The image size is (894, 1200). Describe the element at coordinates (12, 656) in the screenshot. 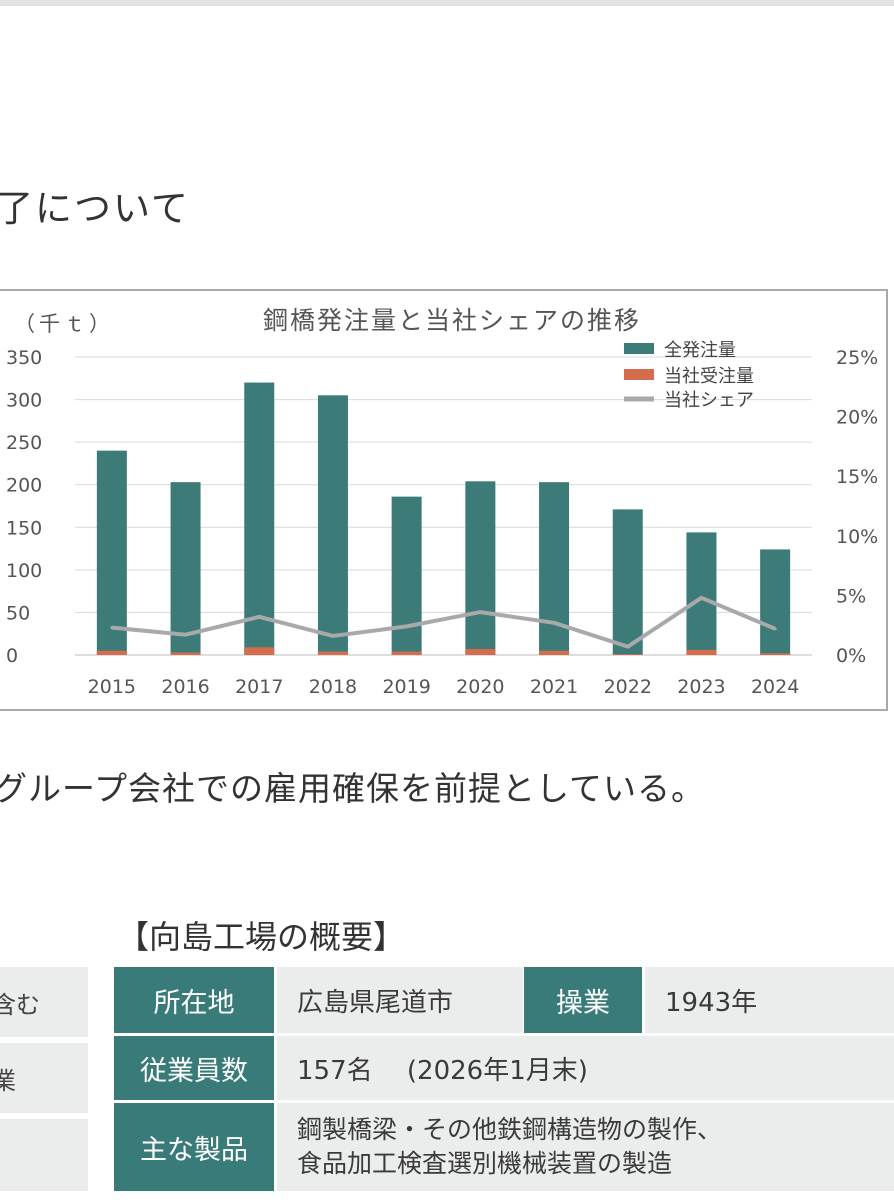

I see `y-tick-label: 0` at that location.